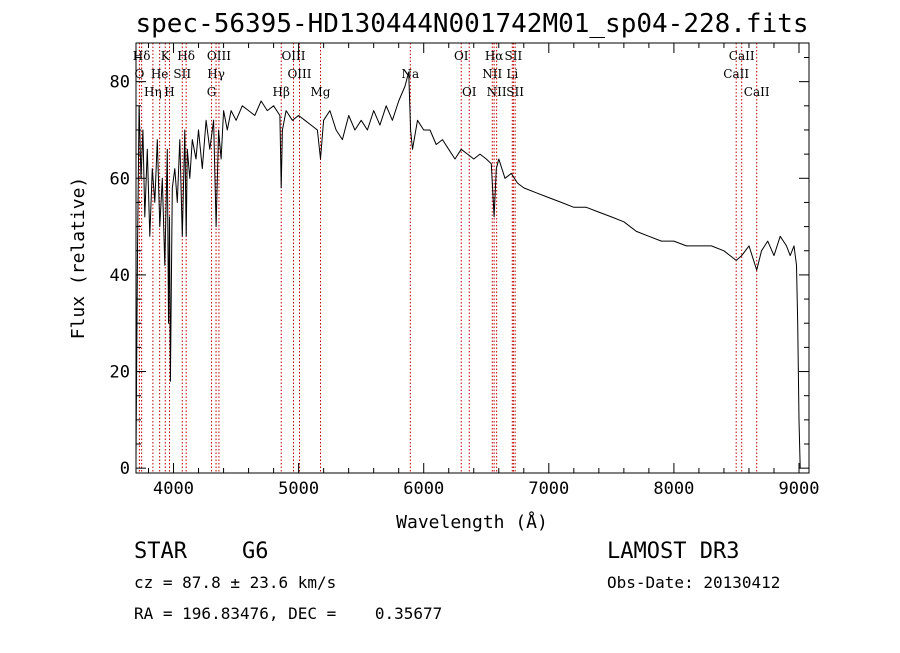 The height and width of the screenshot is (653, 900). I want to click on marker-label: Hα, so click(494, 56).